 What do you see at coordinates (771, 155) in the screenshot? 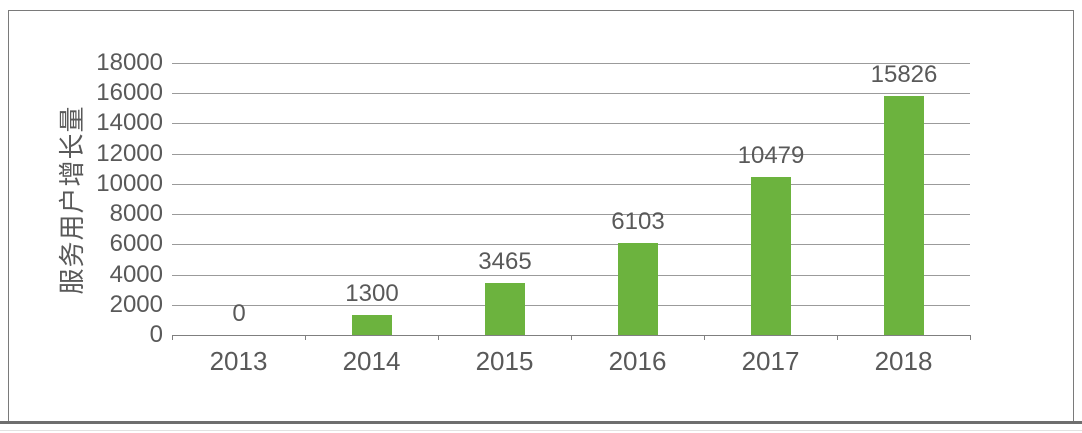
I see `data-label-2017: 10479` at bounding box center [771, 155].